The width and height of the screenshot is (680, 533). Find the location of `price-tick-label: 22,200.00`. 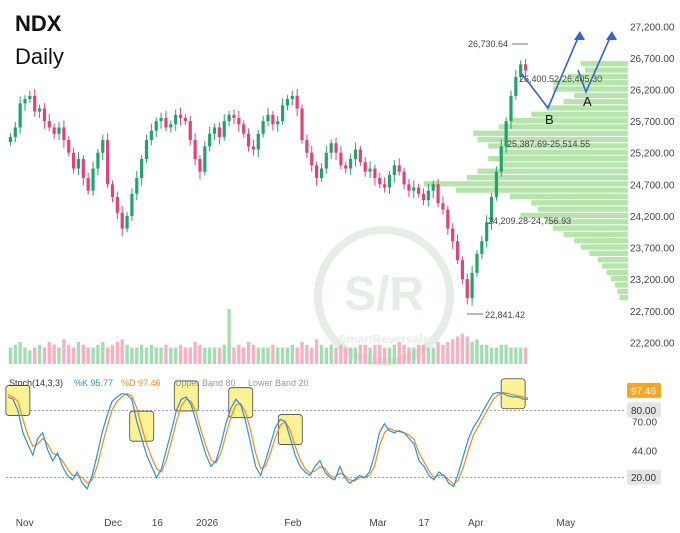

price-tick-label: 22,200.00 is located at coordinates (652, 343).